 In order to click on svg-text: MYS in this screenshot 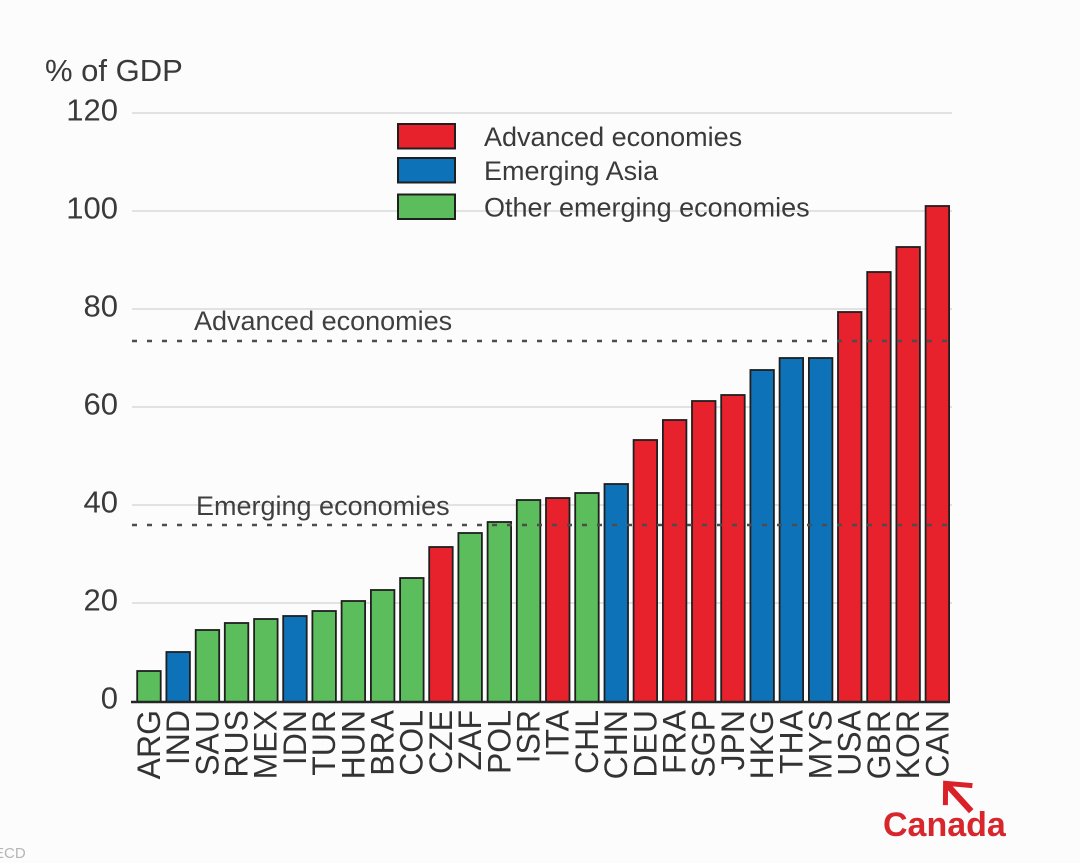, I will do `click(820, 744)`.